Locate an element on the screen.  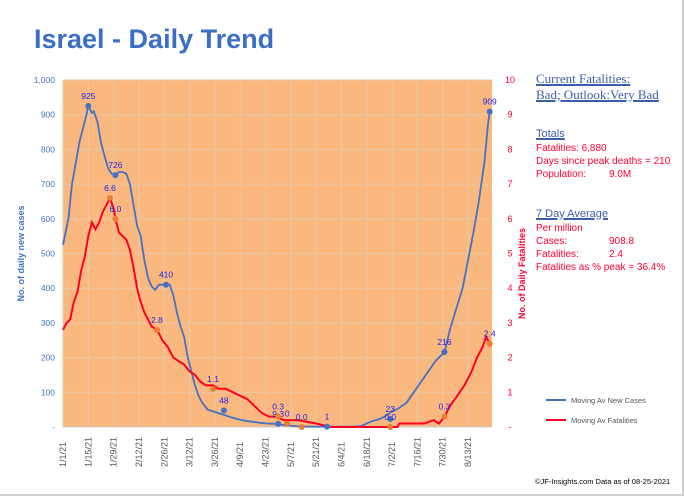
y2-tick-label: 3 is located at coordinates (509, 323).